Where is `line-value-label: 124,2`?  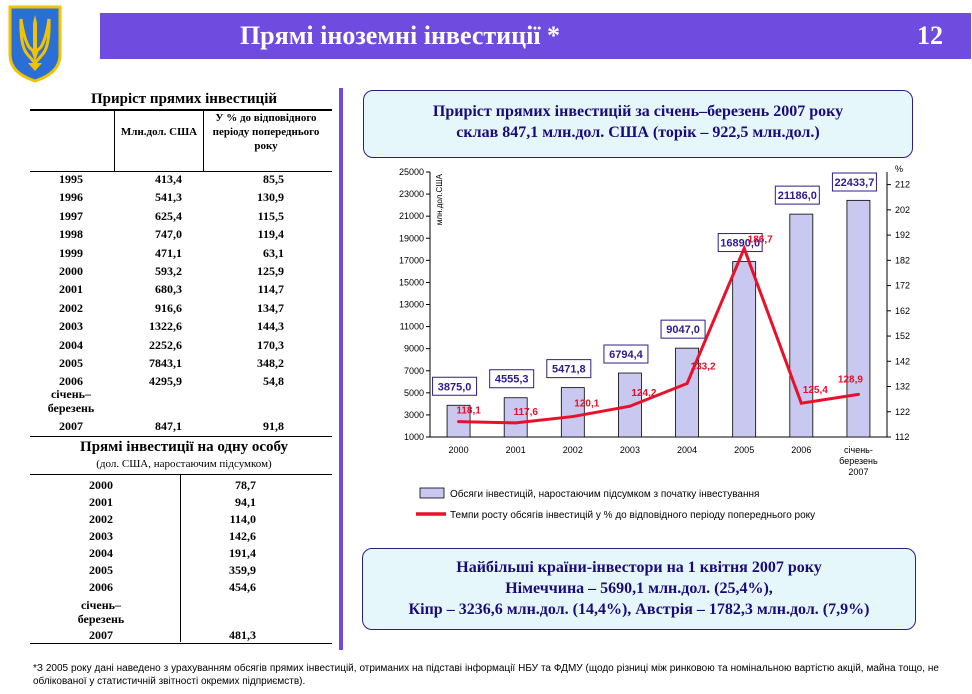
line-value-label: 124,2 is located at coordinates (643, 393).